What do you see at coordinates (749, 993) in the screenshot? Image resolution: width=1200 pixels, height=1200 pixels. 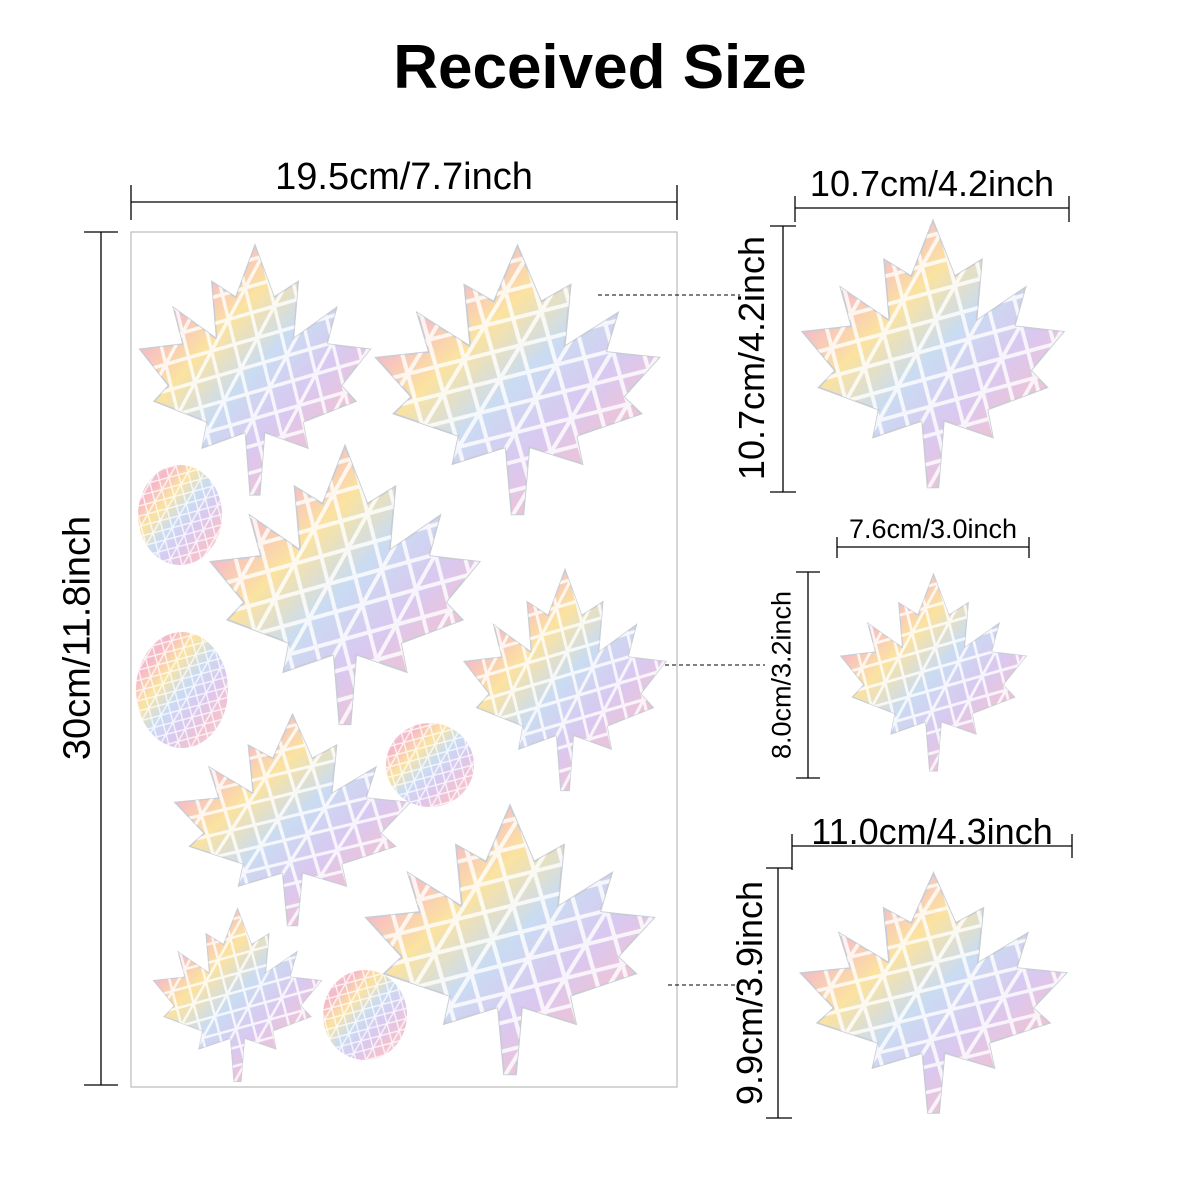 I see `sticker-3-height-label: 9.9cm/3.9inch` at bounding box center [749, 993].